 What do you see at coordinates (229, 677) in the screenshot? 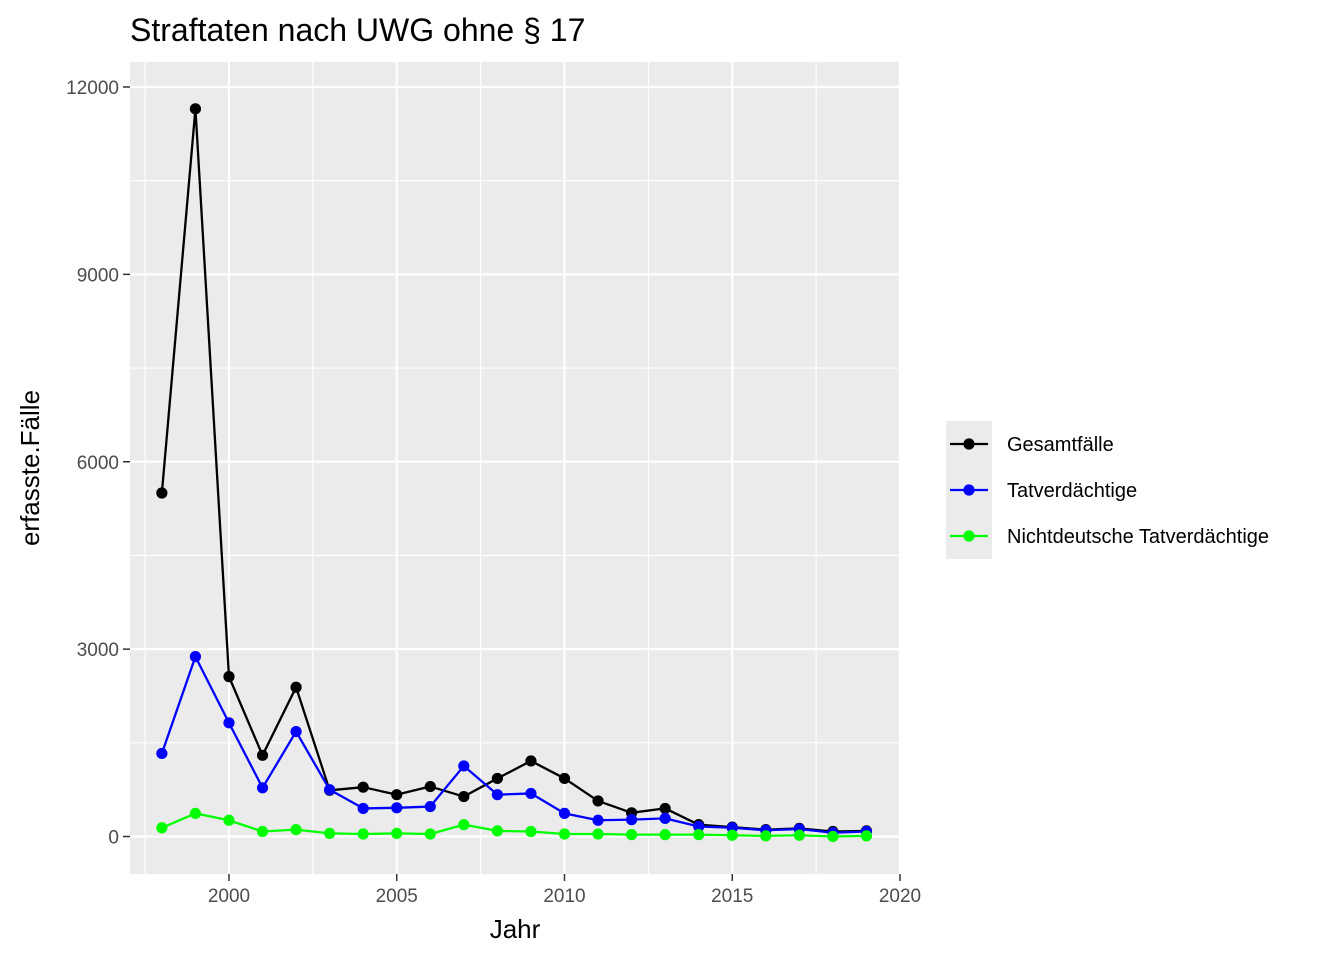
I see `data-point-gesamtfalle-2000` at bounding box center [229, 677].